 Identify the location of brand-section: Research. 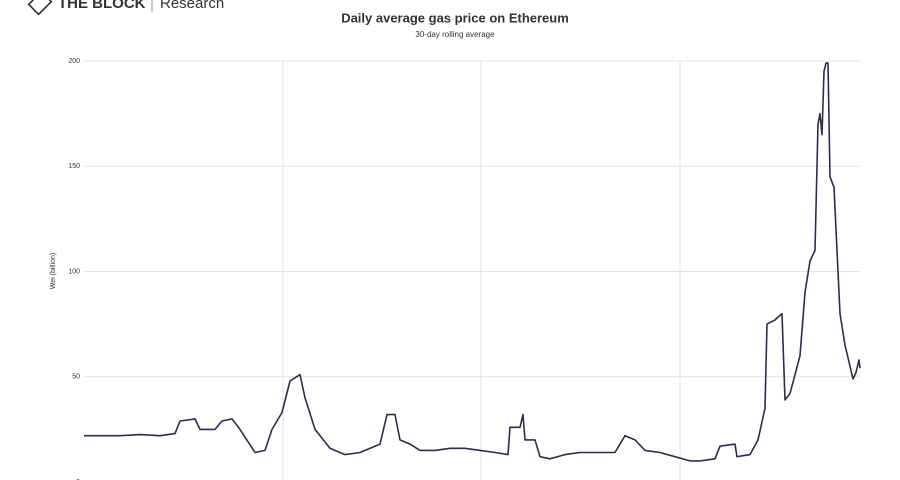
(192, 6).